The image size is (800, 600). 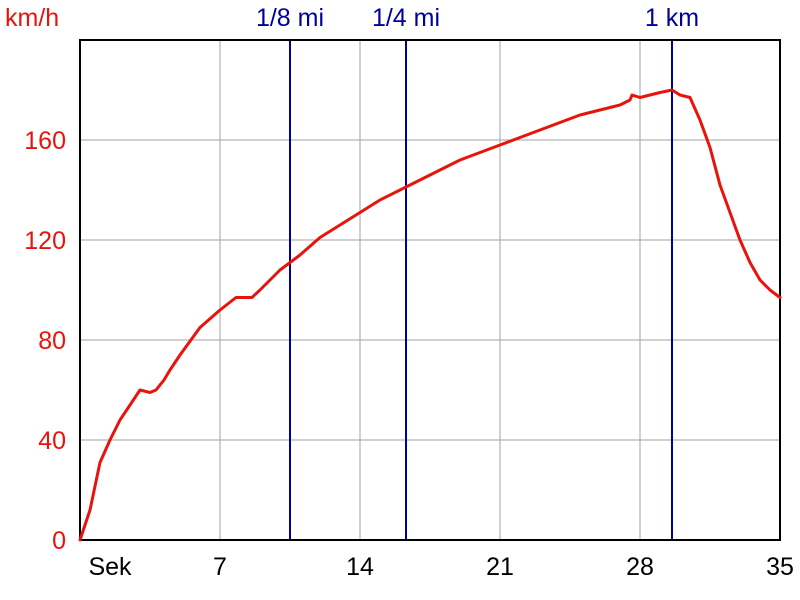 I want to click on y-axis-label: km/h, so click(x=32, y=18).